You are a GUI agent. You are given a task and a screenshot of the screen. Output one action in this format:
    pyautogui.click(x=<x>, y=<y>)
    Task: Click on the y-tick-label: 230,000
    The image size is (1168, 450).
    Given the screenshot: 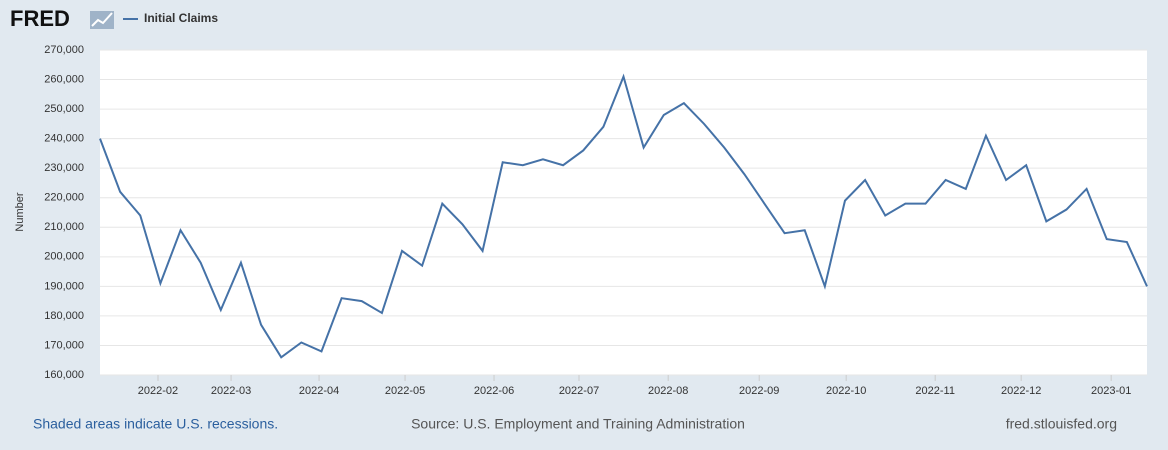 What is the action you would take?
    pyautogui.click(x=64, y=168)
    